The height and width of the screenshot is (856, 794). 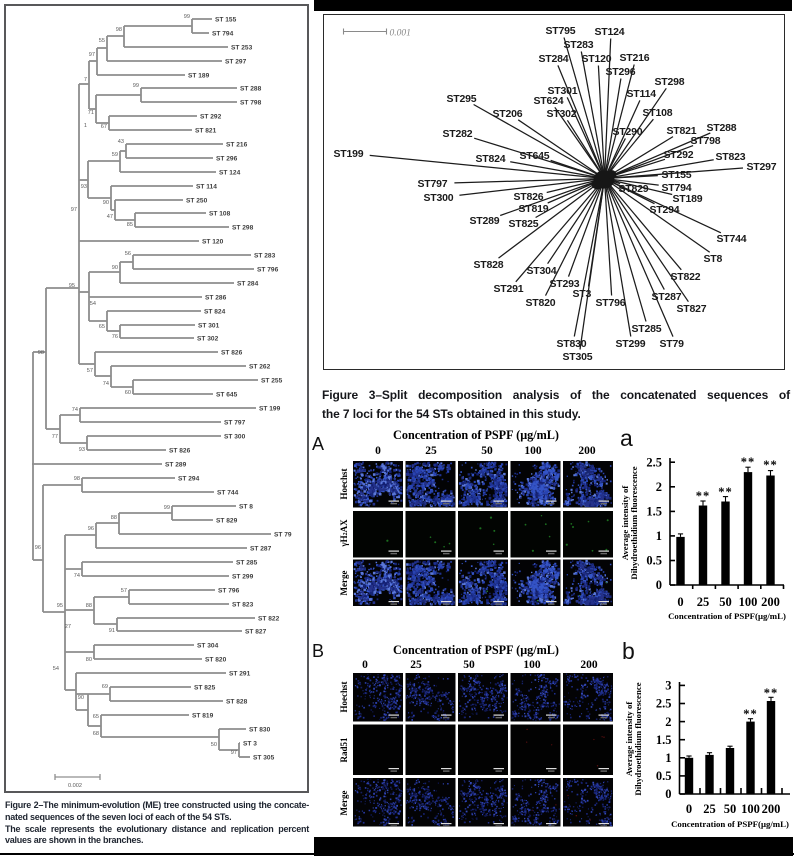 I want to click on svg-text: ST199, so click(x=348, y=154).